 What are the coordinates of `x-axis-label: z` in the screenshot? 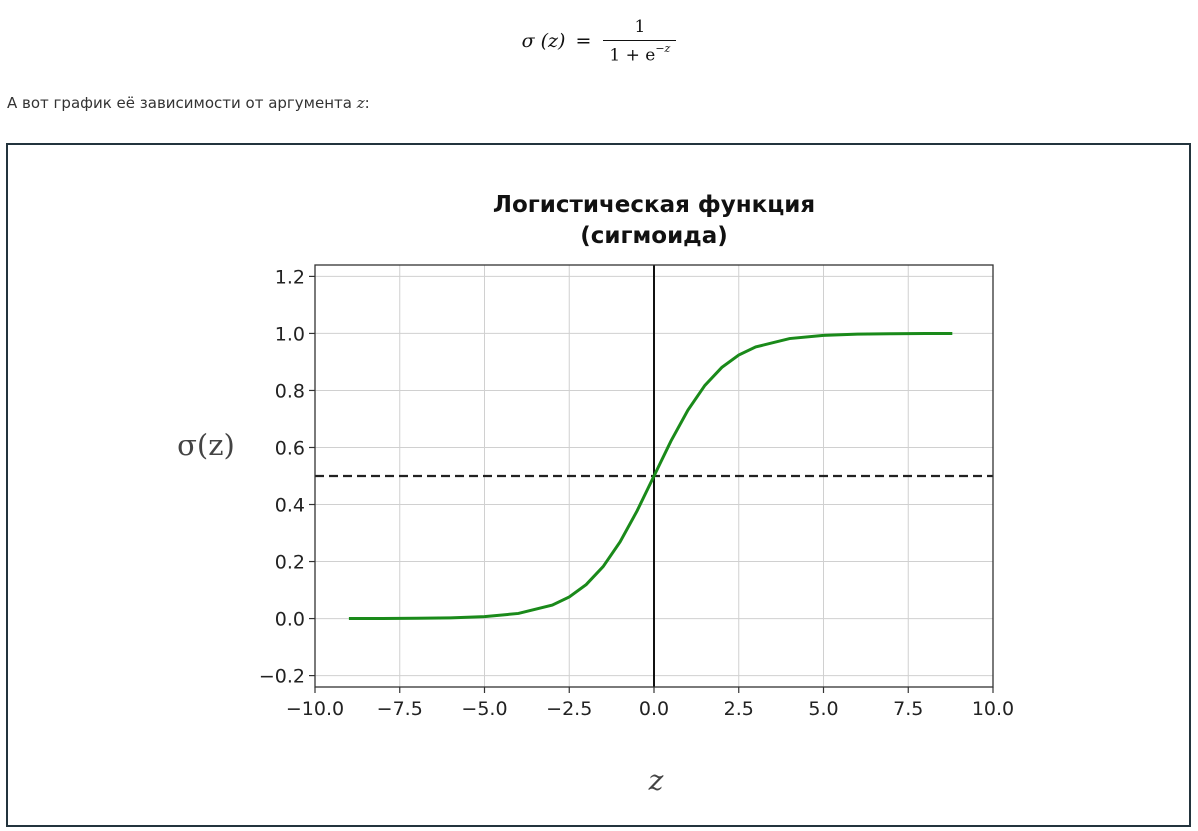 It's located at (656, 780).